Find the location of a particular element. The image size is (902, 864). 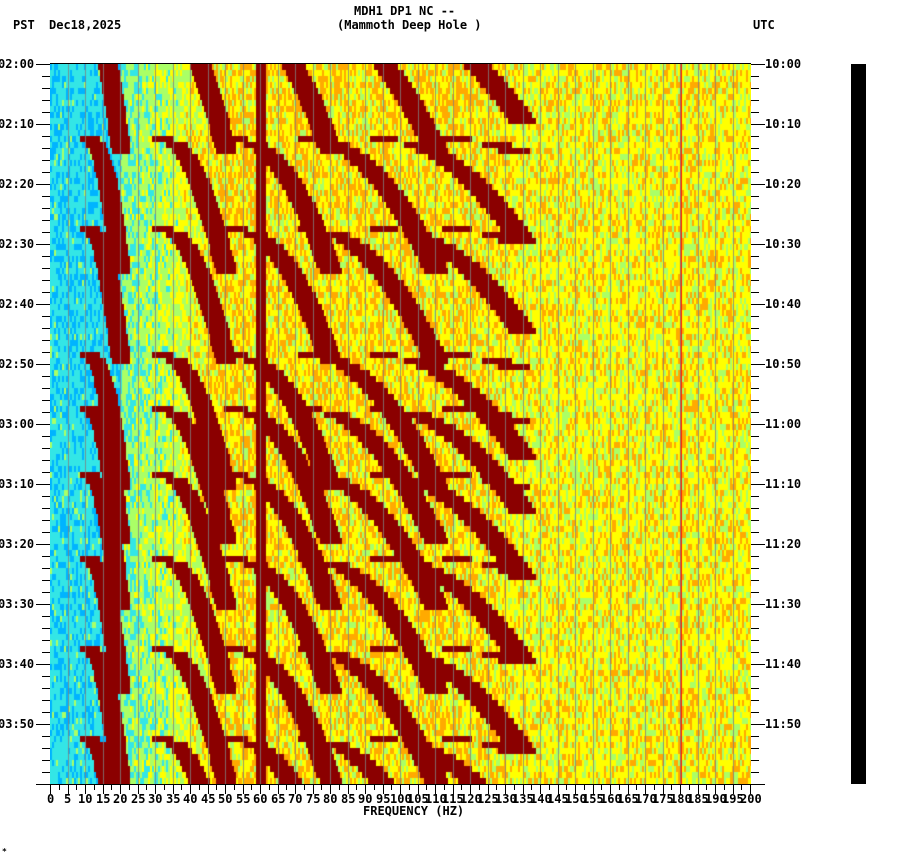

x-tick-label: 60 is located at coordinates (260, 799).